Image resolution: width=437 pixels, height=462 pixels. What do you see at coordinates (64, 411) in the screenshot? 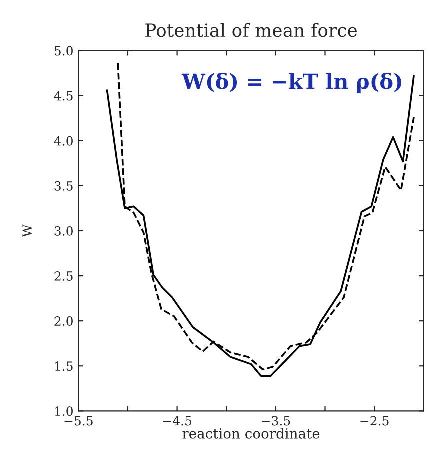
I see `y-tick-label: 1.0` at bounding box center [64, 411].